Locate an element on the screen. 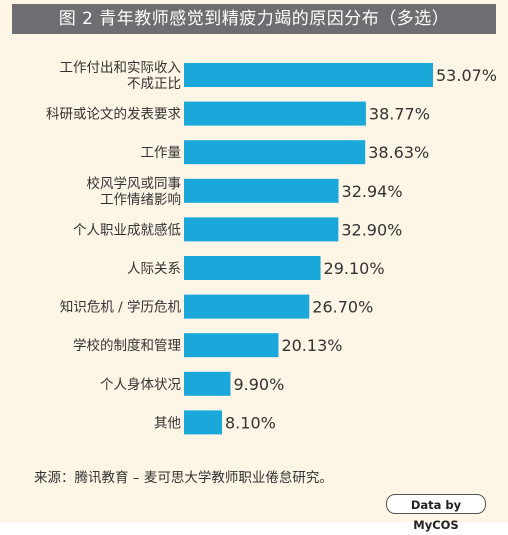 The width and height of the screenshot is (508, 535). value-label-4: 32.90% is located at coordinates (371, 229).